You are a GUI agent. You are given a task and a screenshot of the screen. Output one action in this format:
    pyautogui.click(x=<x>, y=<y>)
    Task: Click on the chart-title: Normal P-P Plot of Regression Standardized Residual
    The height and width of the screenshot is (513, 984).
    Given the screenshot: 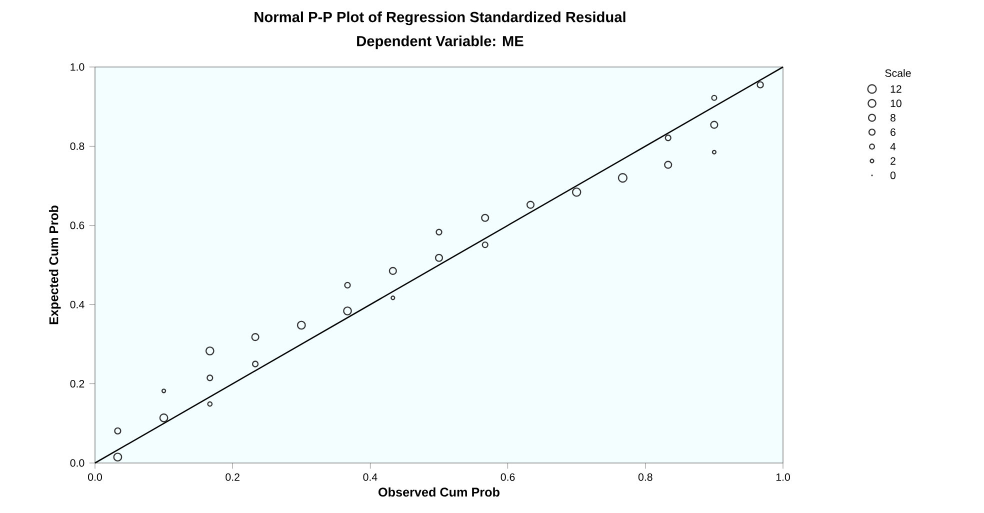 What is the action you would take?
    pyautogui.click(x=440, y=18)
    